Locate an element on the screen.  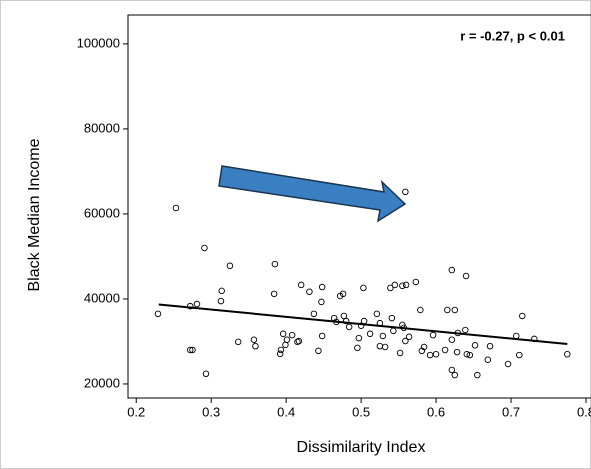
fit-line is located at coordinates (363, 324).